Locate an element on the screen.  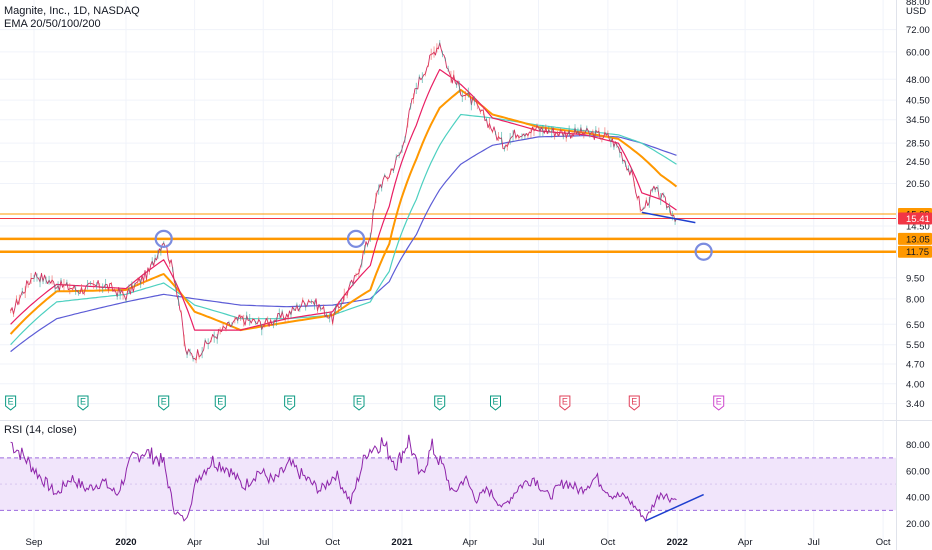
time-tick-label-4: Oct is located at coordinates (332, 542).